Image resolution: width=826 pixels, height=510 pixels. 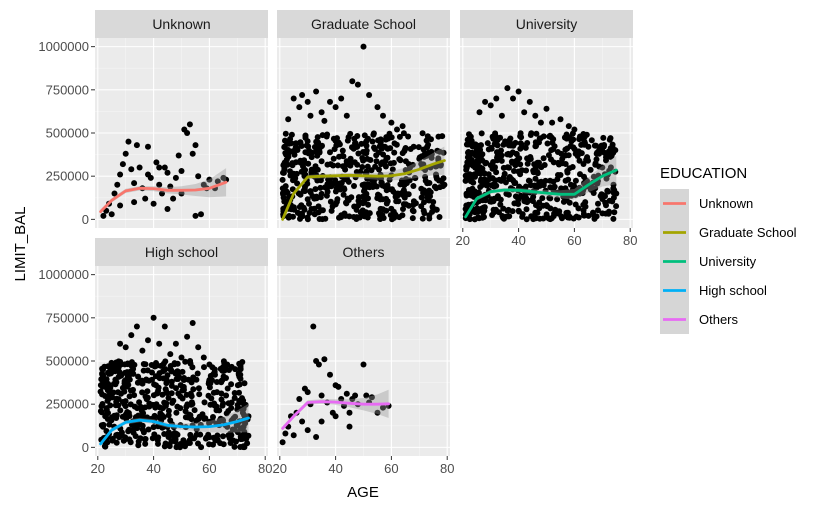 I want to click on legend-title: EDUCATION, so click(x=703, y=173).